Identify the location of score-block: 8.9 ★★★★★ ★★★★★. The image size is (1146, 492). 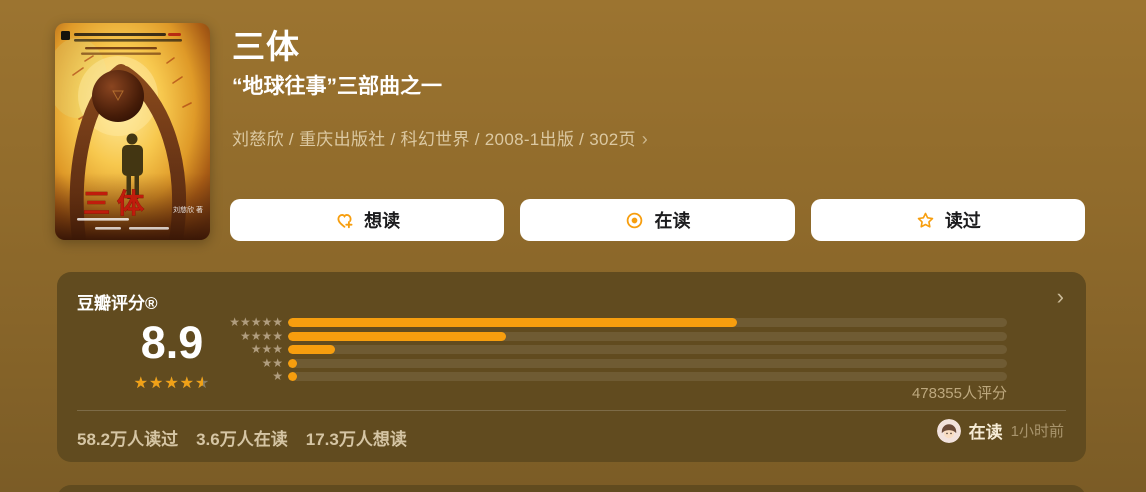
(172, 356).